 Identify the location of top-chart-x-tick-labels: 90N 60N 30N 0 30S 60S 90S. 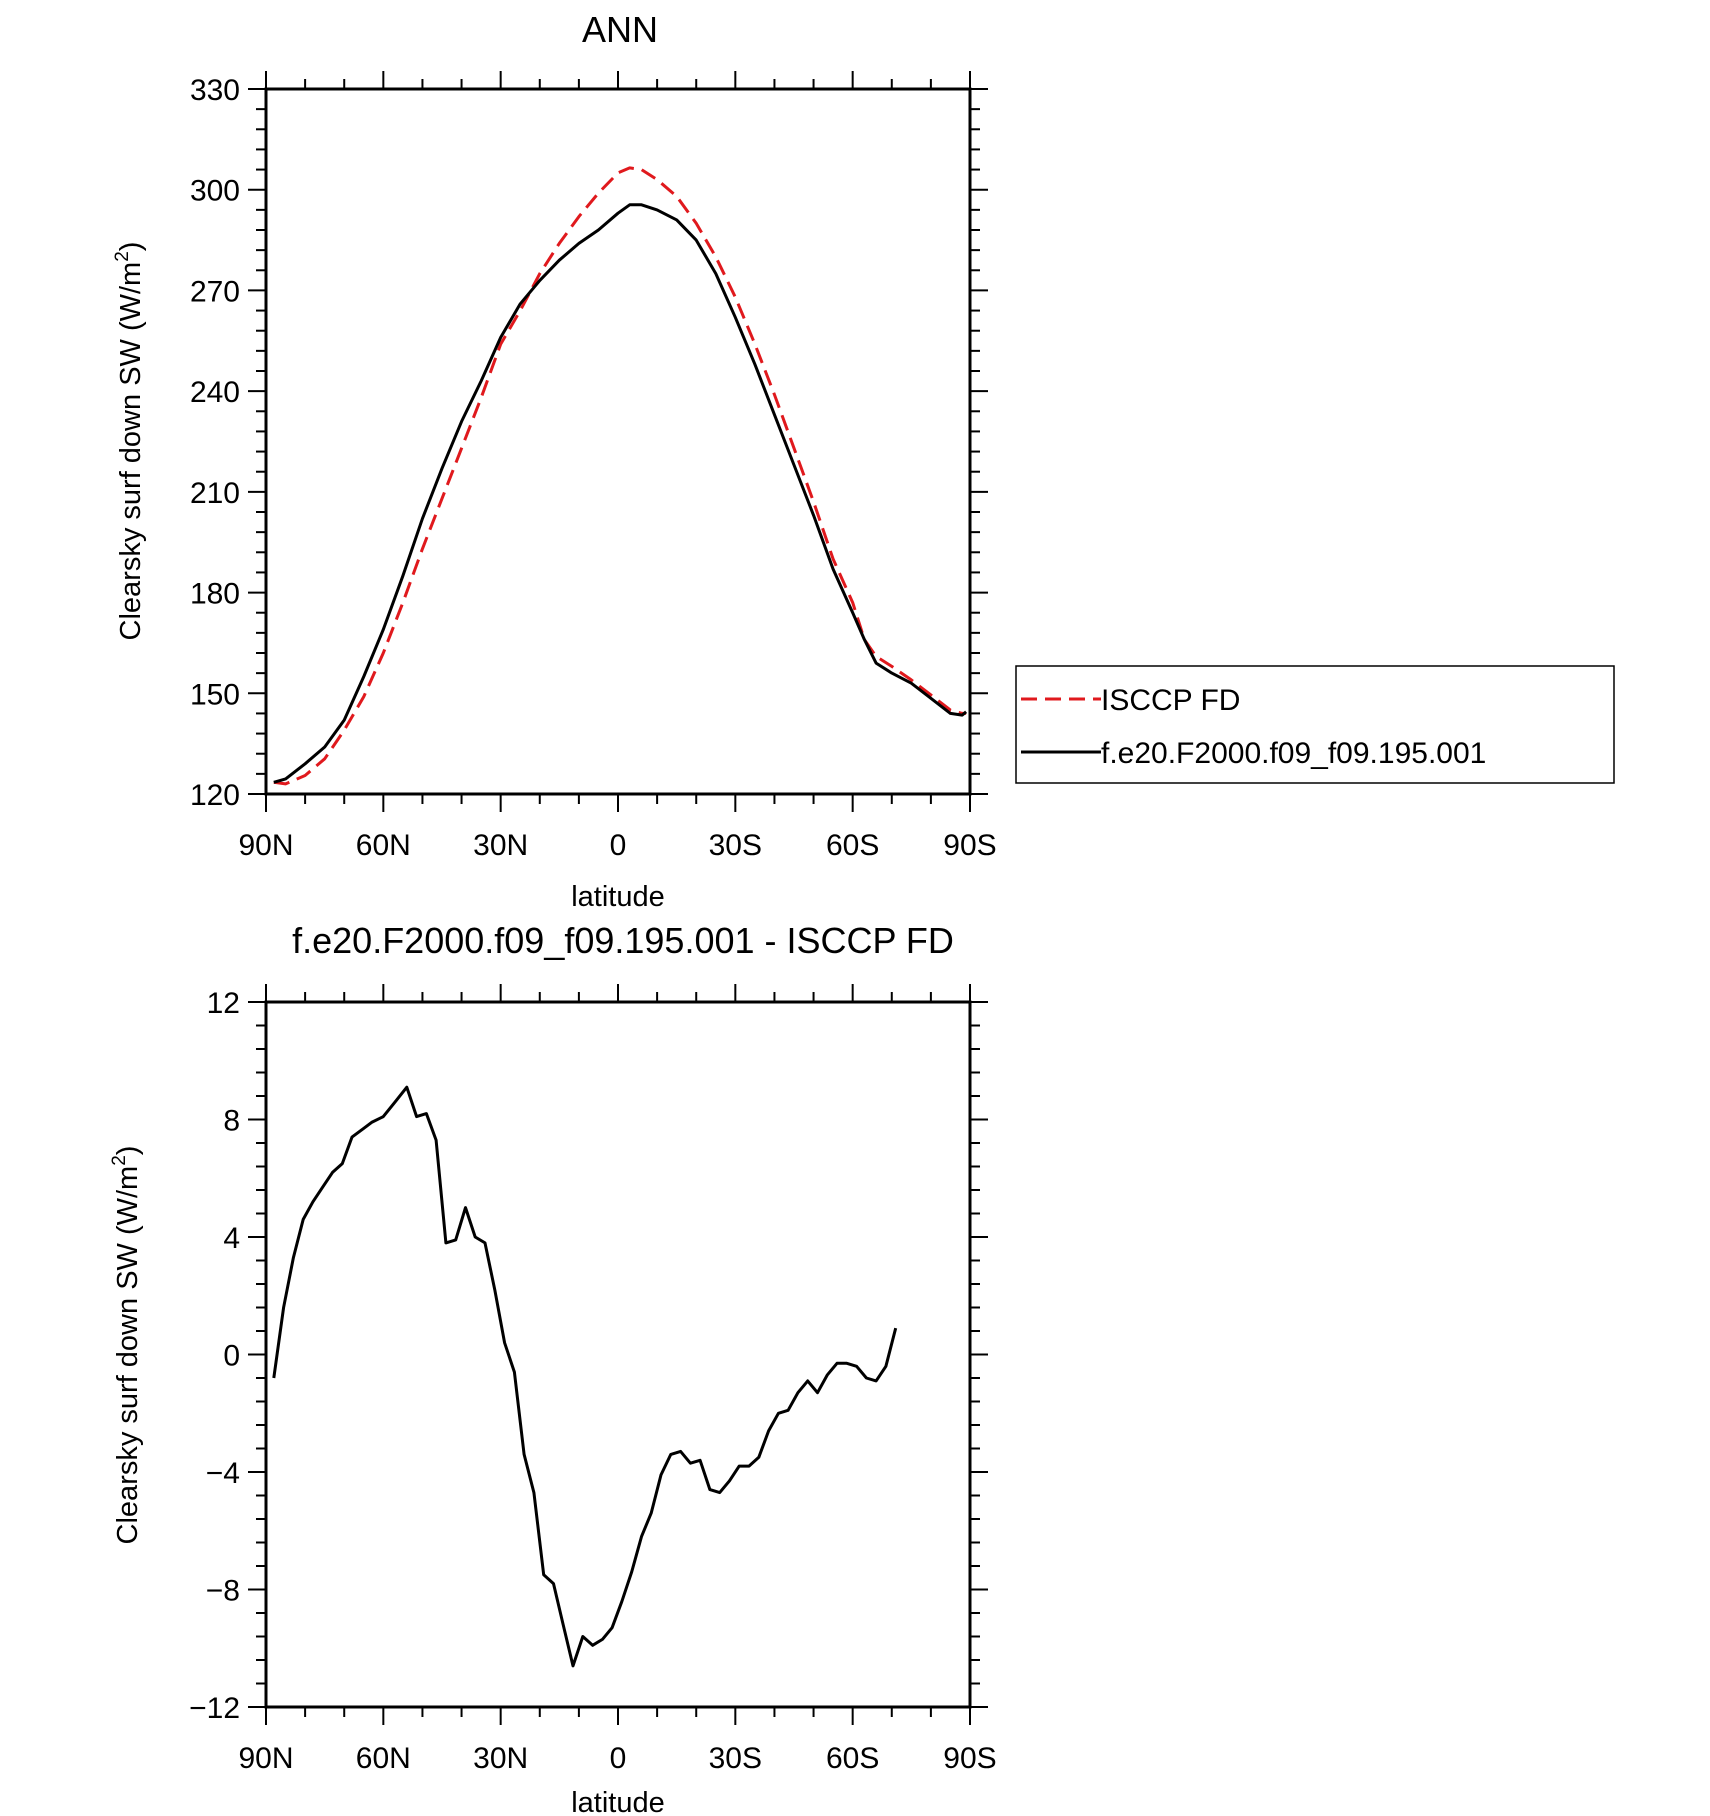
(617, 845).